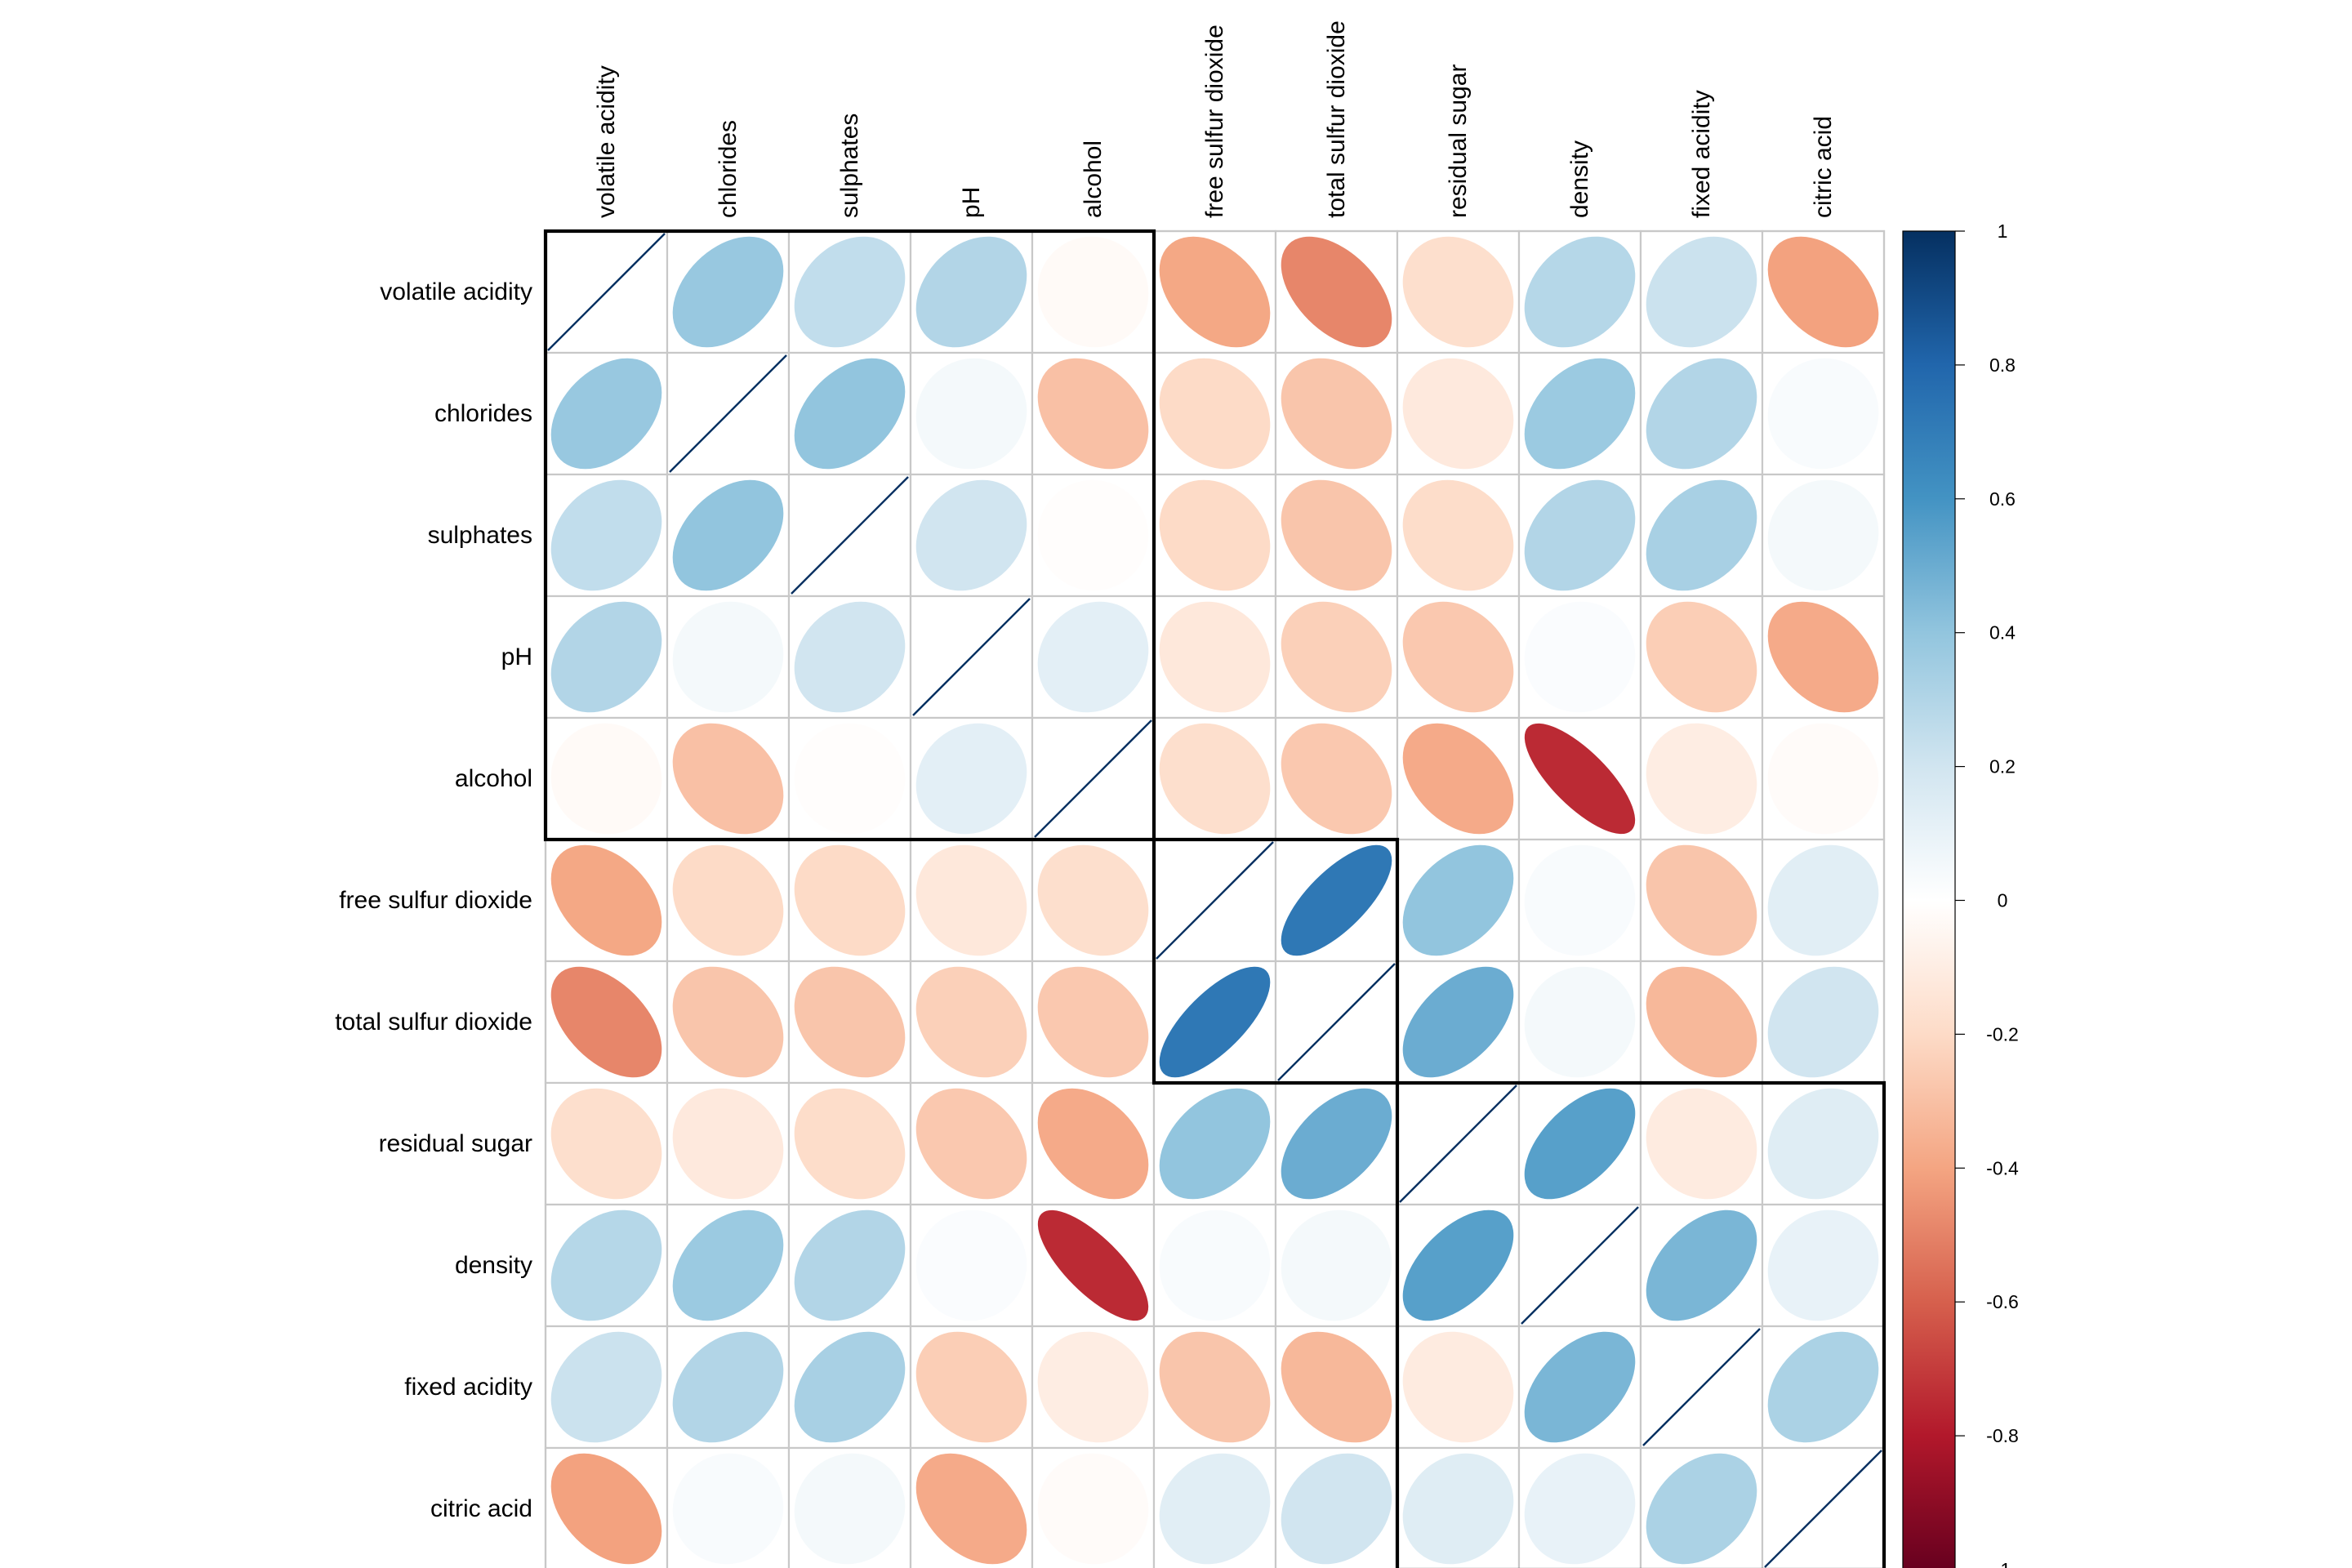 The image size is (2352, 1568). I want to click on ellipse-ph-alcohol, so click(1093, 657).